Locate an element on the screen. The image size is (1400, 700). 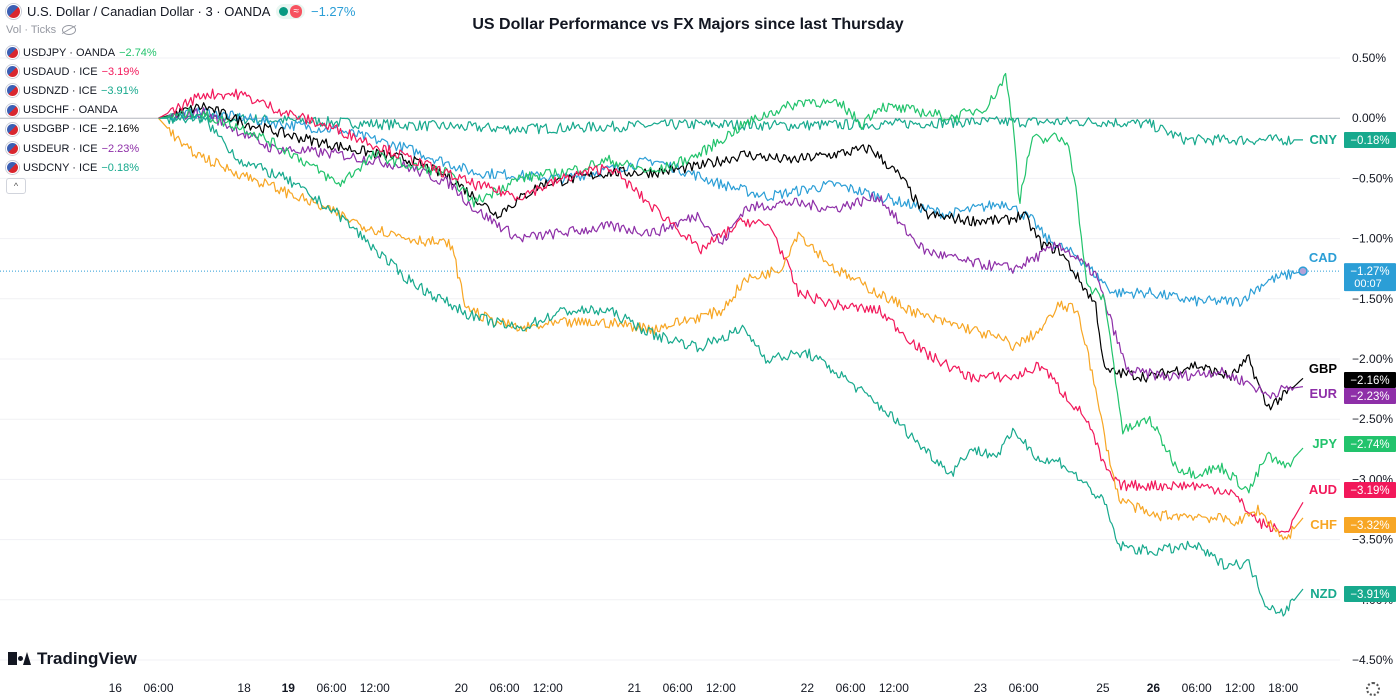
tradingview-logo: TradingView is located at coordinates (72, 659).